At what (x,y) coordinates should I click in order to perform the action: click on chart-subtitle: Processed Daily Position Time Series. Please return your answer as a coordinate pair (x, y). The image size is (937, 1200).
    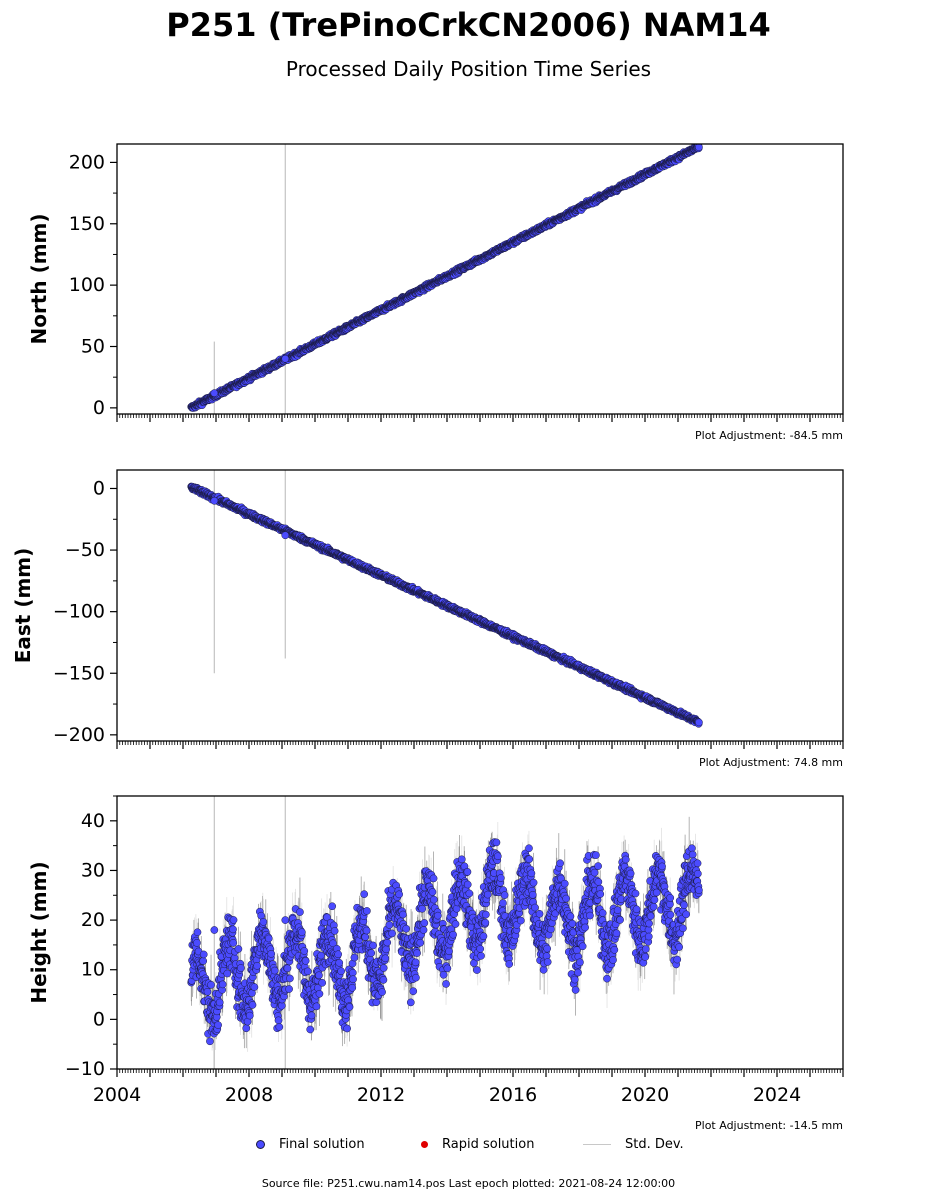
    Looking at the image, I should click on (468, 69).